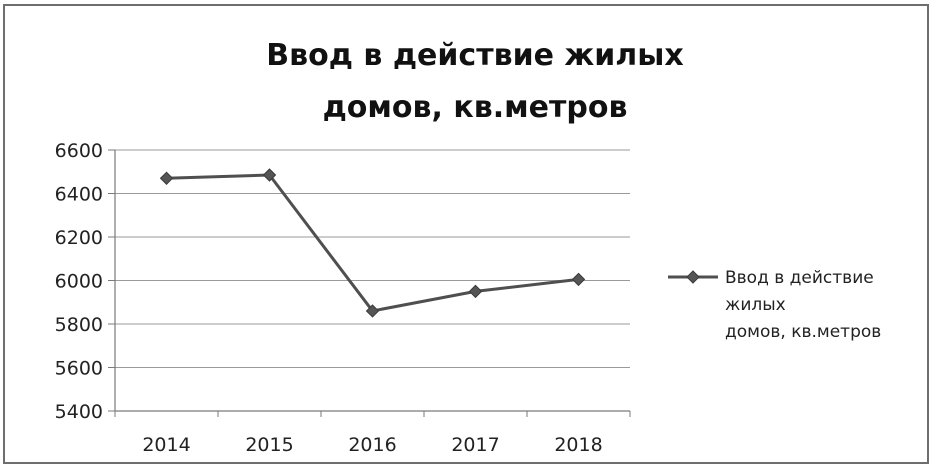 The width and height of the screenshot is (936, 470). What do you see at coordinates (803, 332) in the screenshot?
I see `legend-label-line: домов, кв.метров` at bounding box center [803, 332].